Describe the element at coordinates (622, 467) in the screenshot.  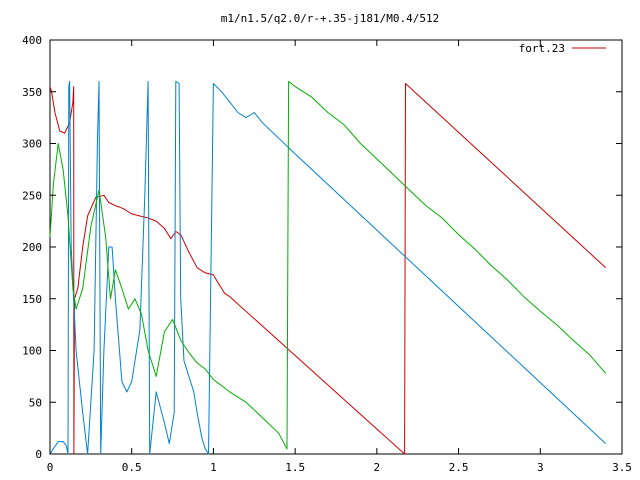
I see `x-tick-label: 3.5` at that location.